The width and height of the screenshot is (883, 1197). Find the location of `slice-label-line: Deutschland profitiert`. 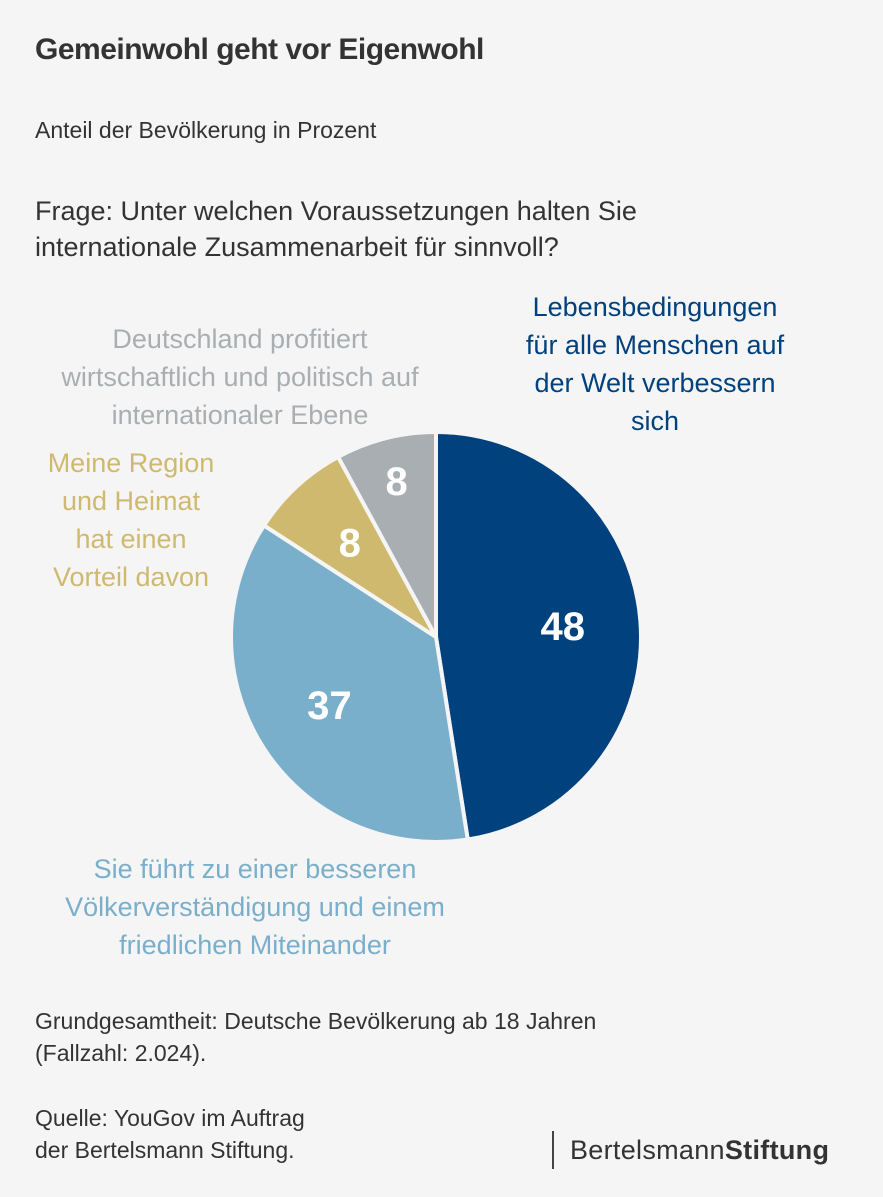

slice-label-line: Deutschland profitiert is located at coordinates (240, 339).